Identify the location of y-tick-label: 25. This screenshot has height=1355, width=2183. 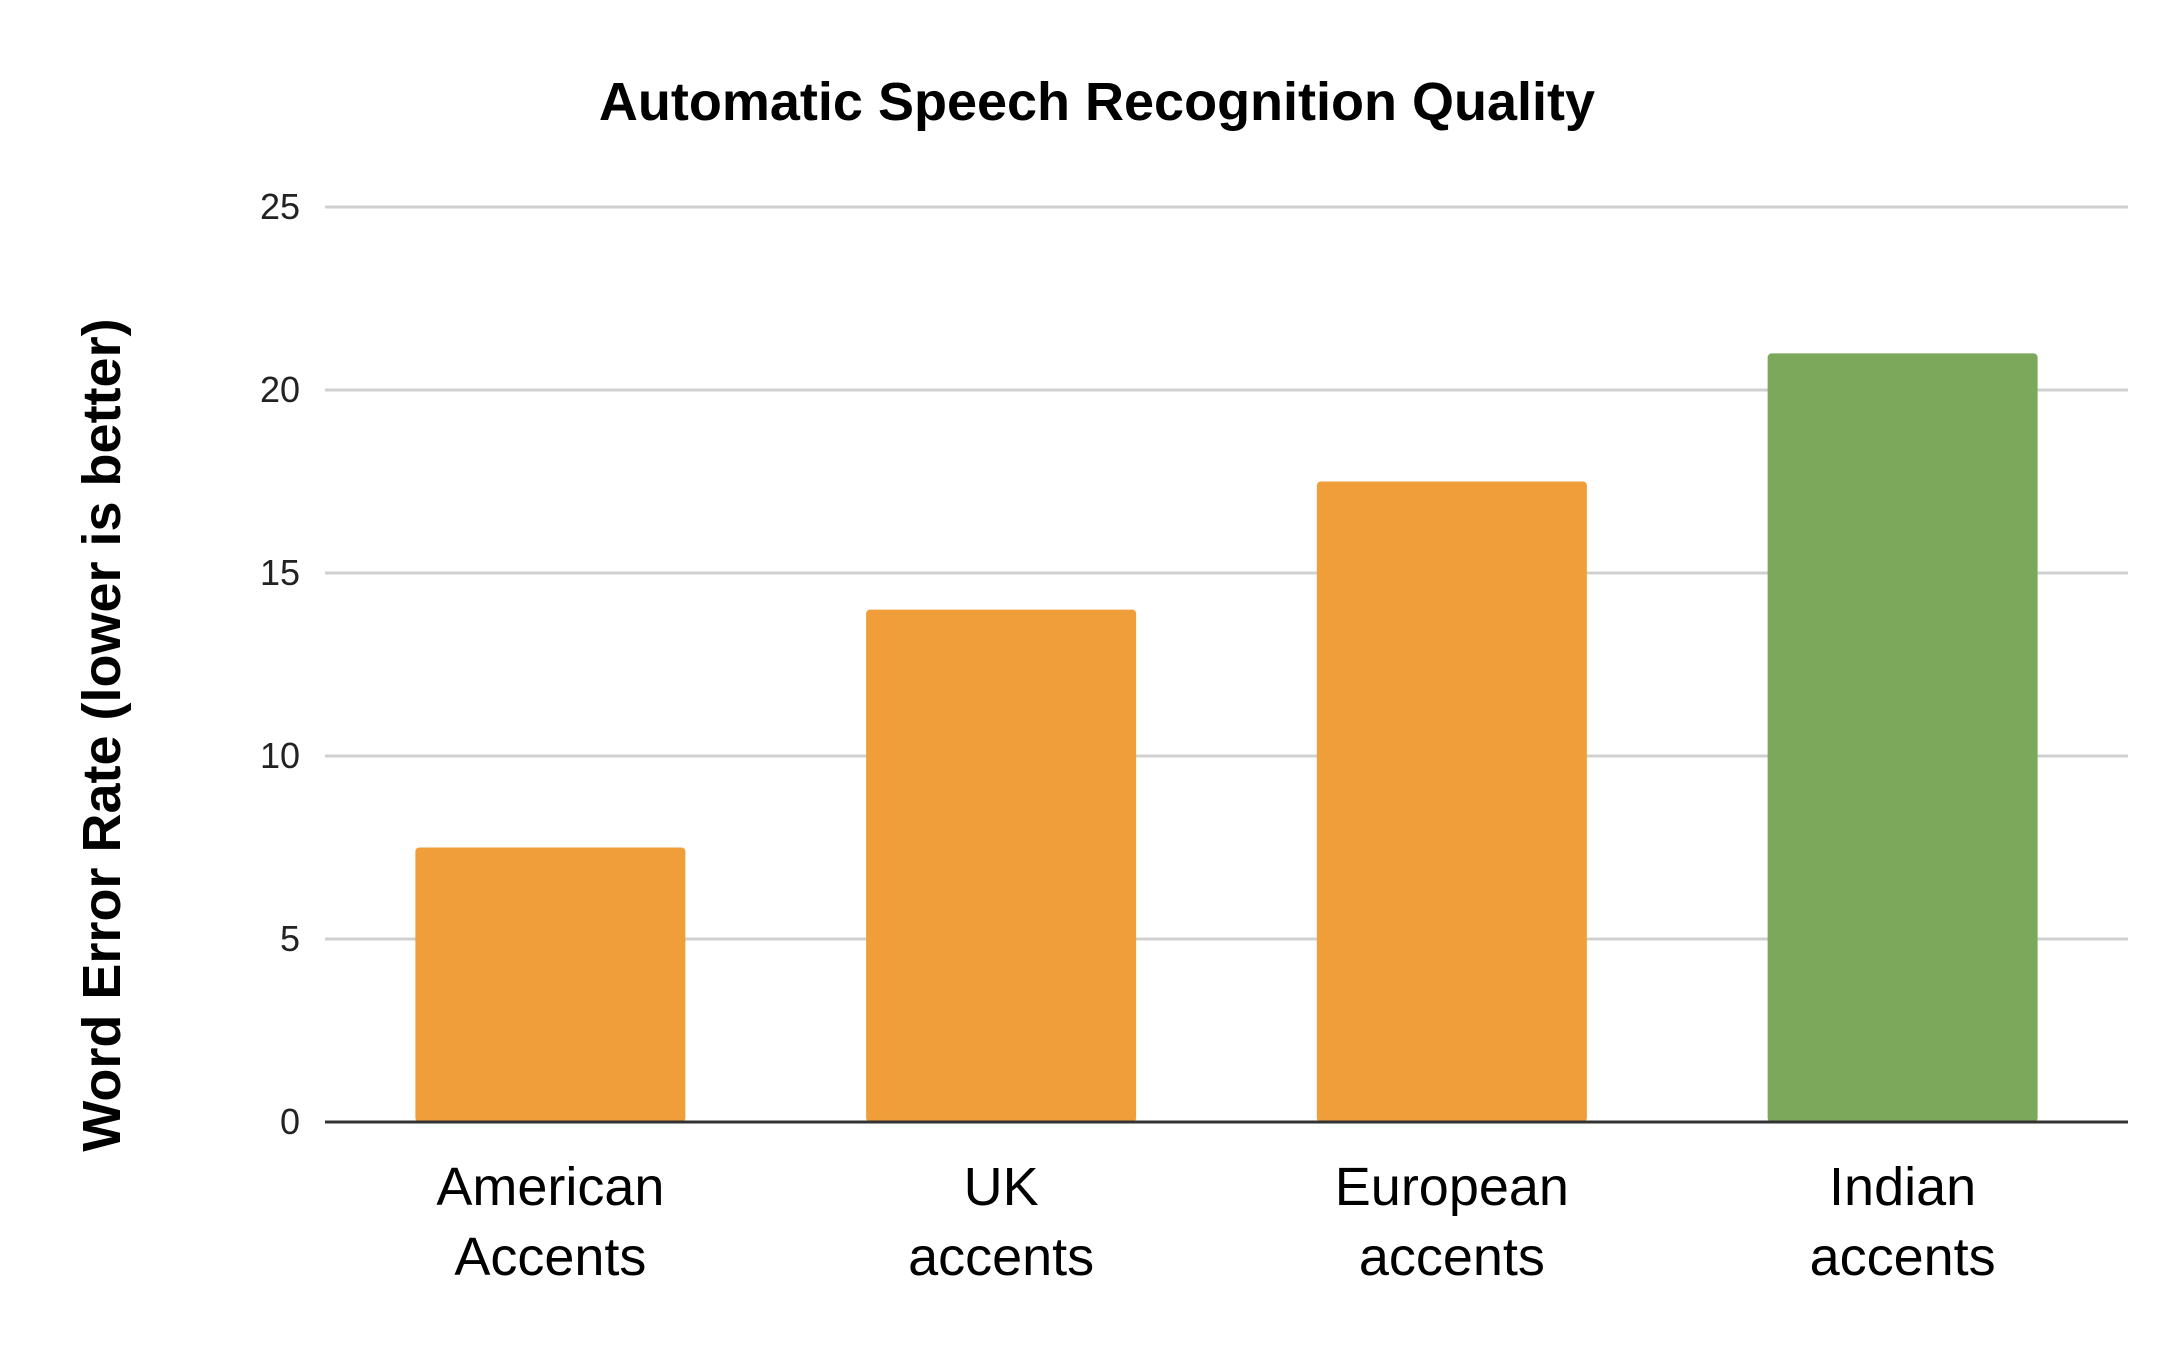
(280, 206).